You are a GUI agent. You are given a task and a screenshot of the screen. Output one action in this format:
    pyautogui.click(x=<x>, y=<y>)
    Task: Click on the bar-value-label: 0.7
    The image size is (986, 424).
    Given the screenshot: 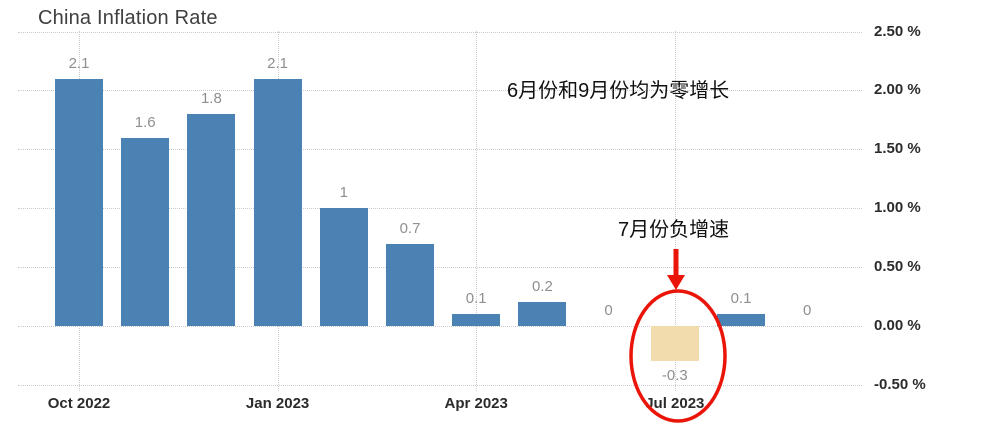 What is the action you would take?
    pyautogui.click(x=410, y=228)
    